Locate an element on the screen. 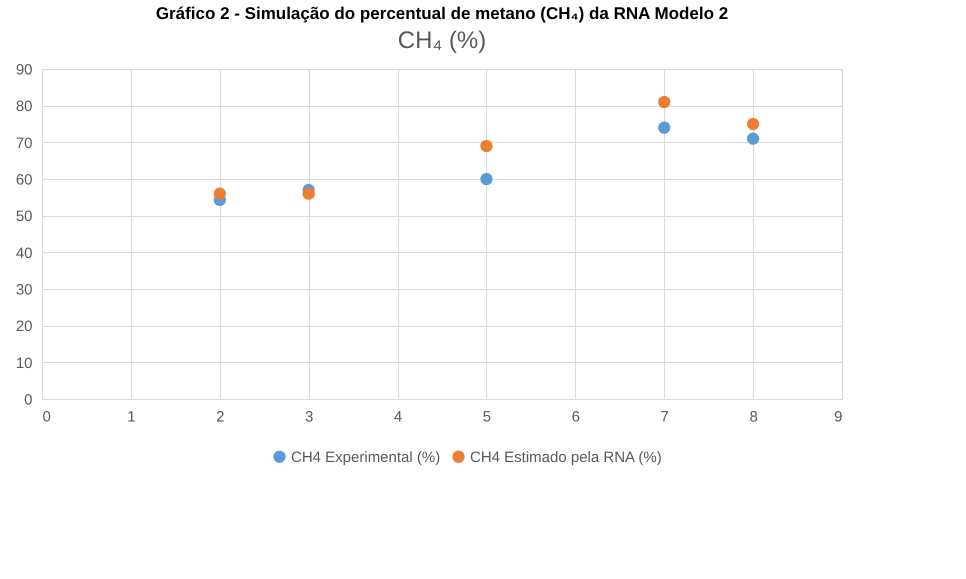 This screenshot has width=966, height=579. y-tick-label: 0 is located at coordinates (28, 400).